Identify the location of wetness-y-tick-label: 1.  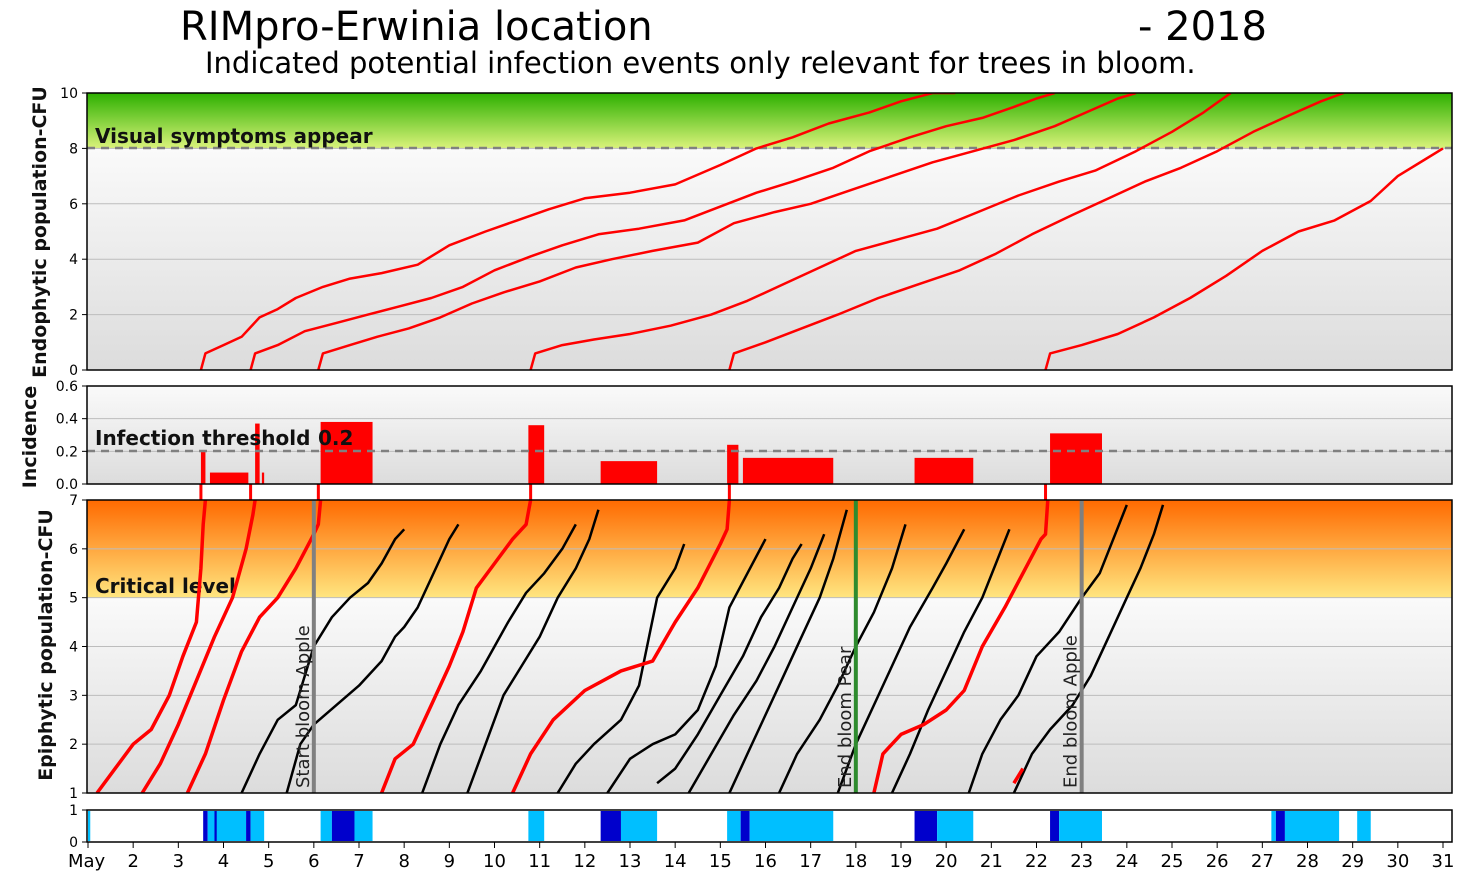
(73, 811).